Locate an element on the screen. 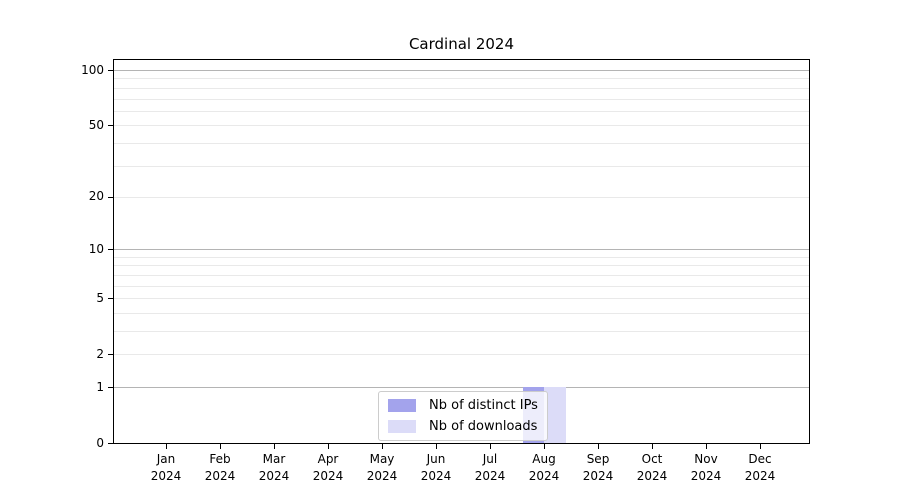  x-tick-month: Jul is located at coordinates (490, 459).